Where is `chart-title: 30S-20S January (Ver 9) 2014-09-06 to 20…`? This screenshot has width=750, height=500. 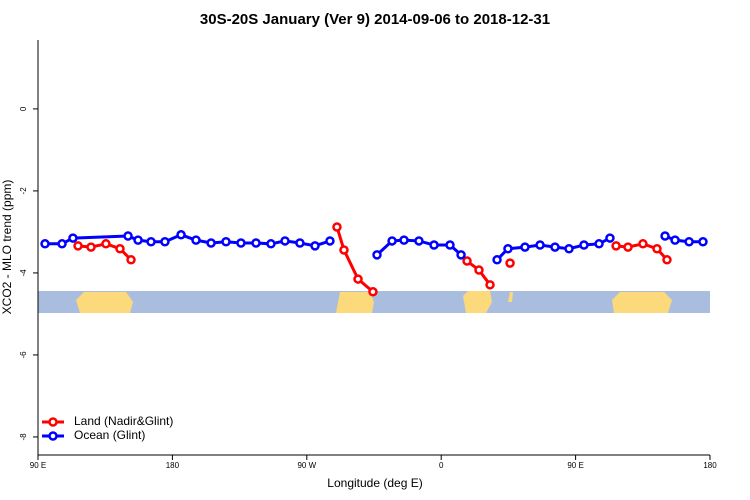 chart-title: 30S-20S January (Ver 9) 2014-09-06 to 20… is located at coordinates (375, 19).